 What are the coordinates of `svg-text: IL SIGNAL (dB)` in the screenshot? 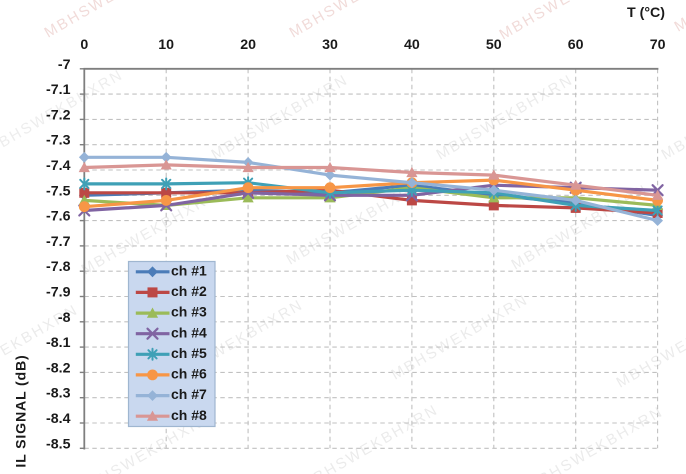 It's located at (22, 410).